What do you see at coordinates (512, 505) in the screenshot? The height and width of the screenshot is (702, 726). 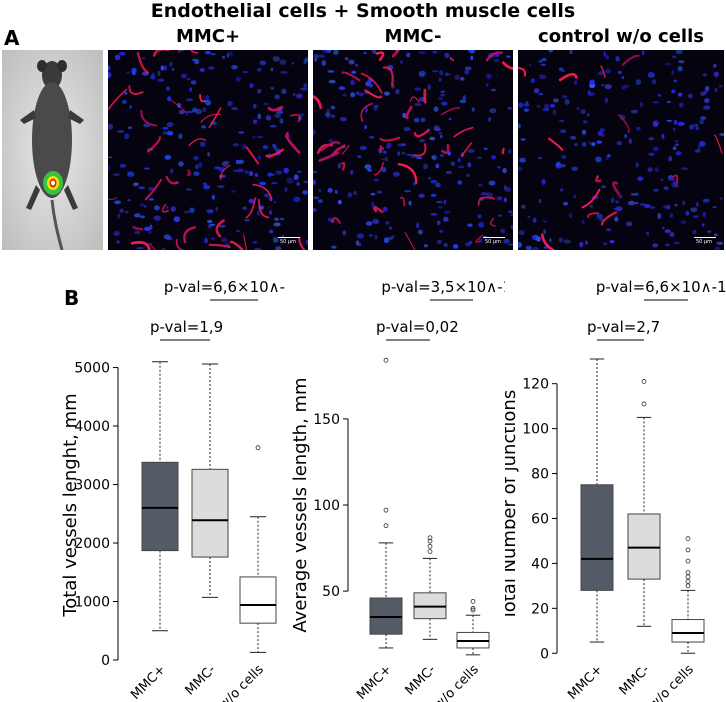 I see `y-axis-label: Total Number of junctions` at bounding box center [512, 505].